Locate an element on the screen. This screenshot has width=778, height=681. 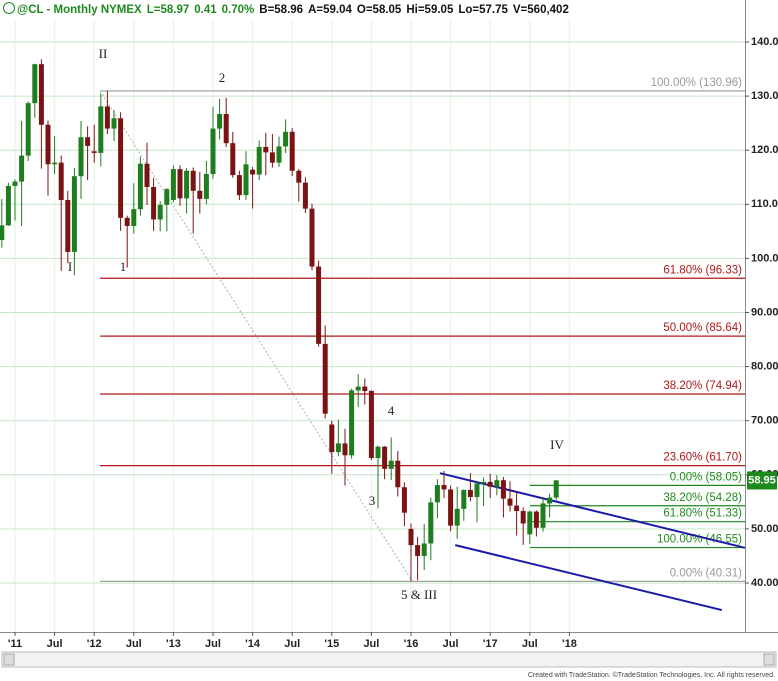
wave-label: I is located at coordinates (70, 266).